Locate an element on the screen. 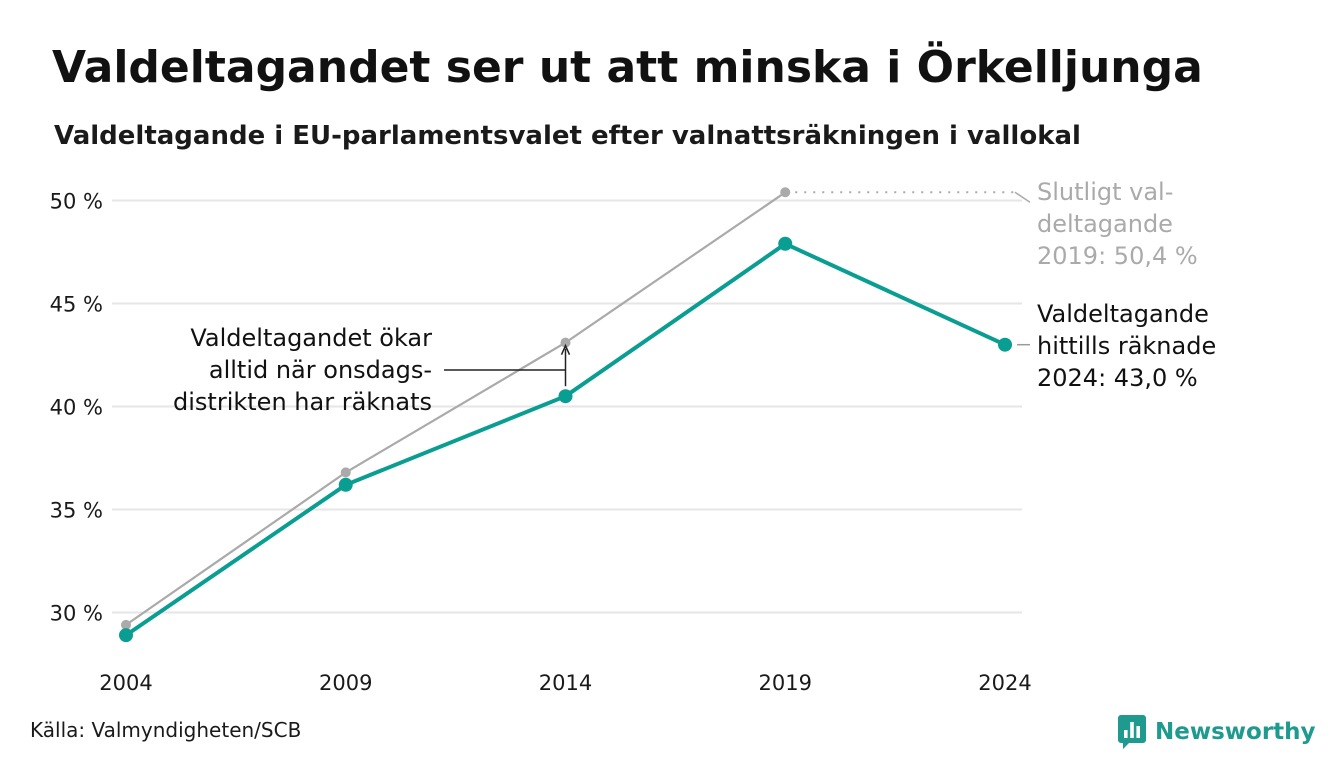  y-tick-label: 50 % is located at coordinates (76, 202).